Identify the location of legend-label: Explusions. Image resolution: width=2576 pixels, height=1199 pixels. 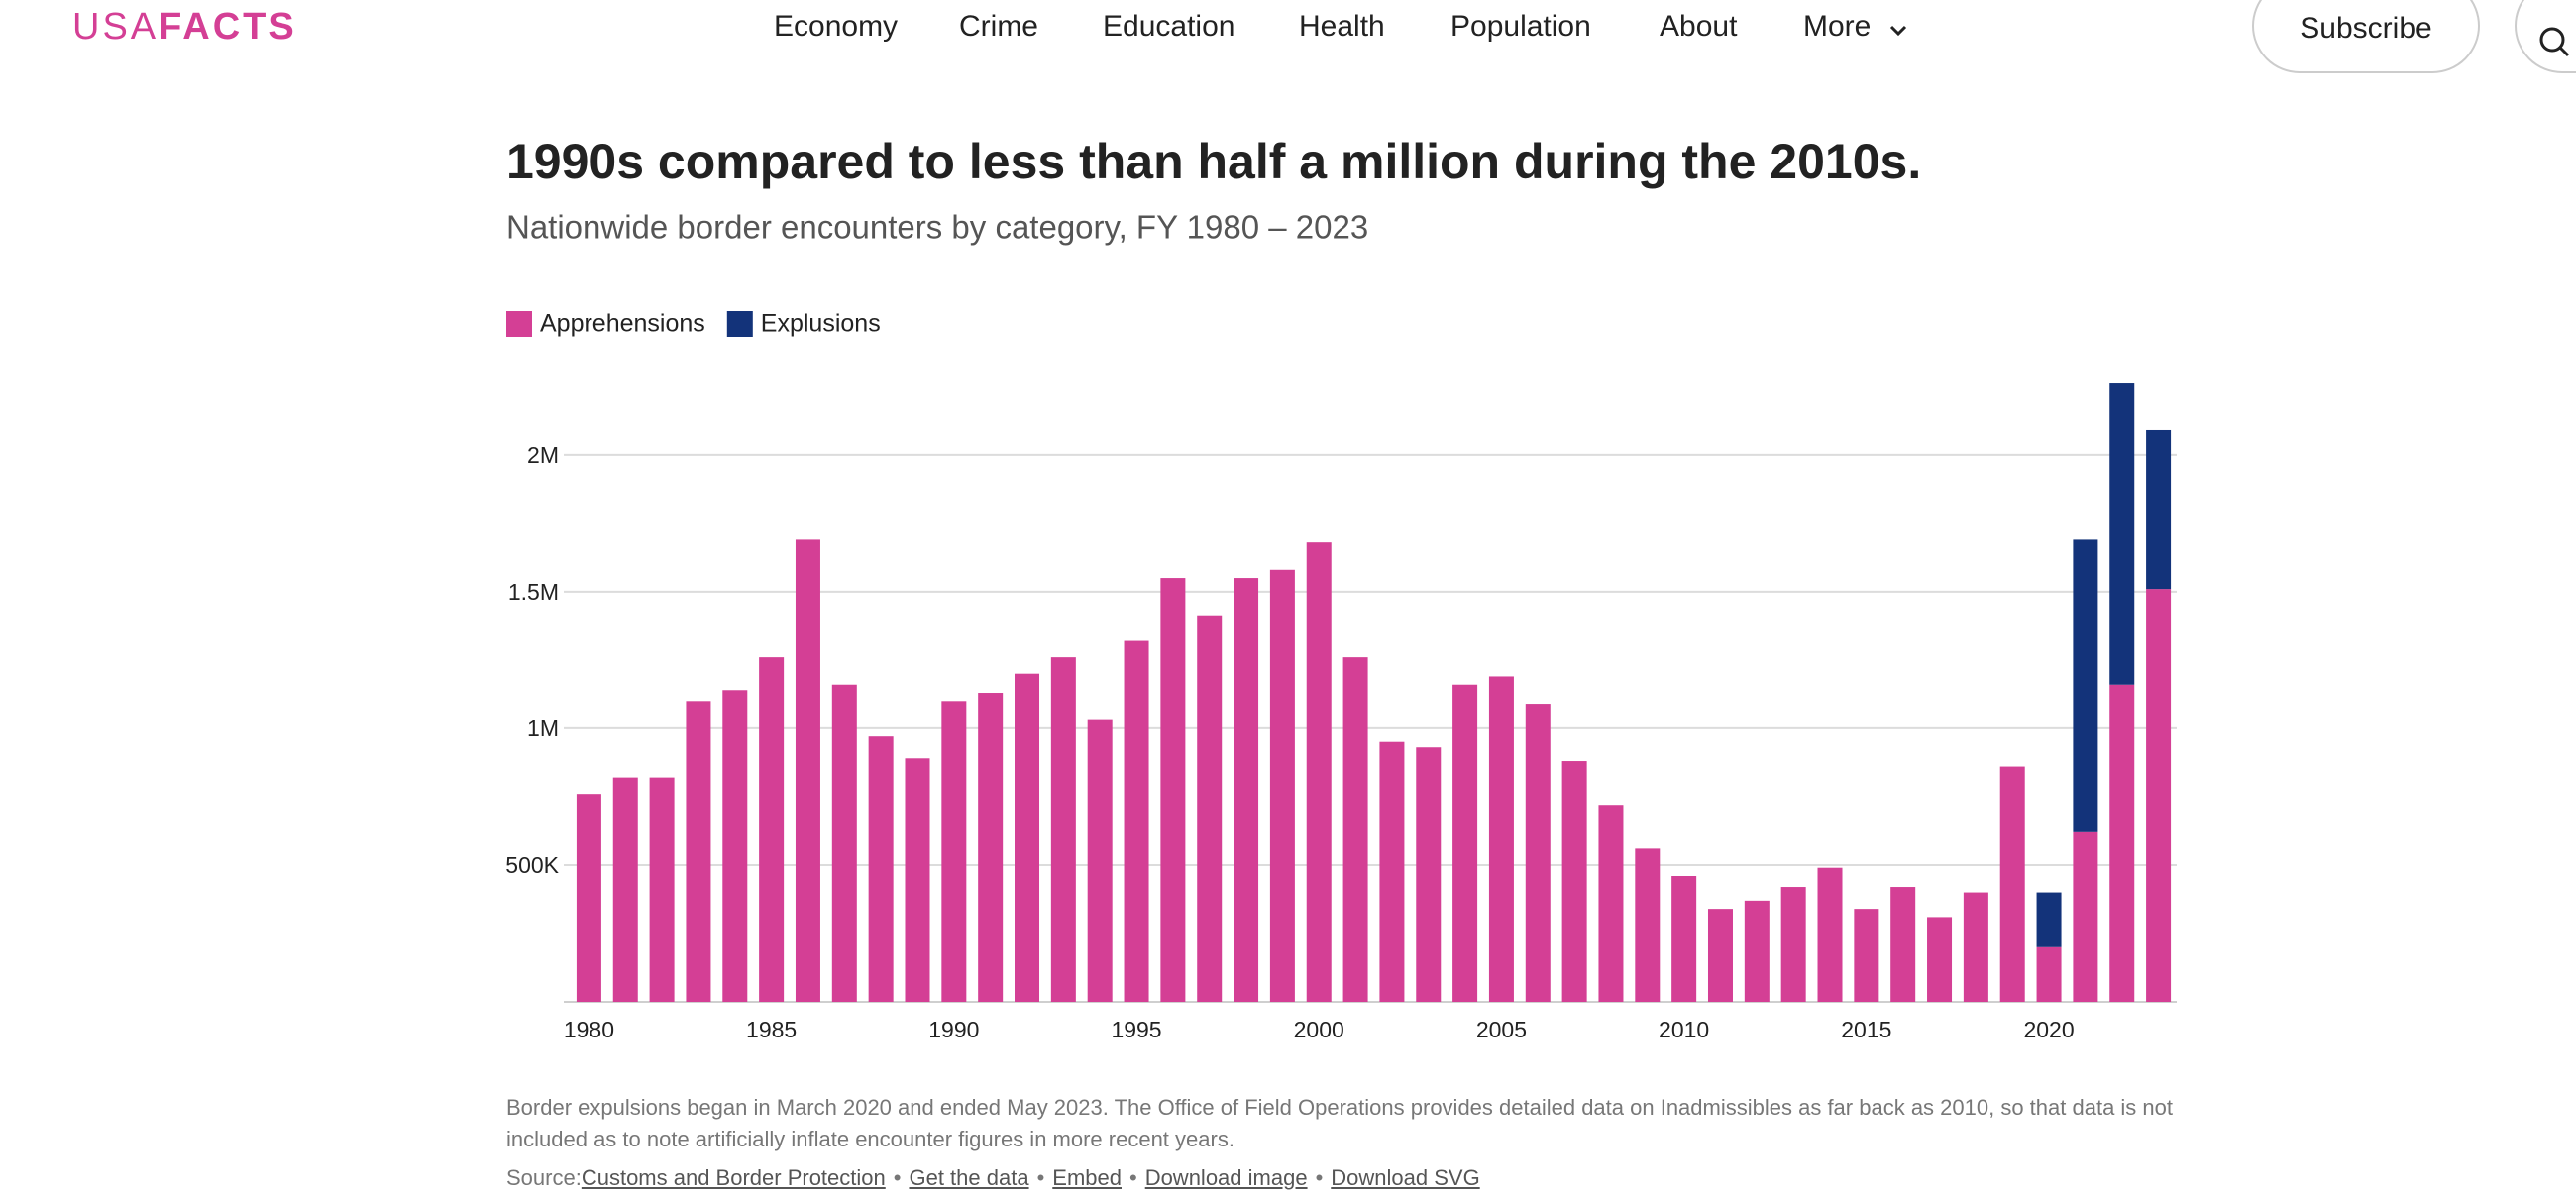
(821, 324).